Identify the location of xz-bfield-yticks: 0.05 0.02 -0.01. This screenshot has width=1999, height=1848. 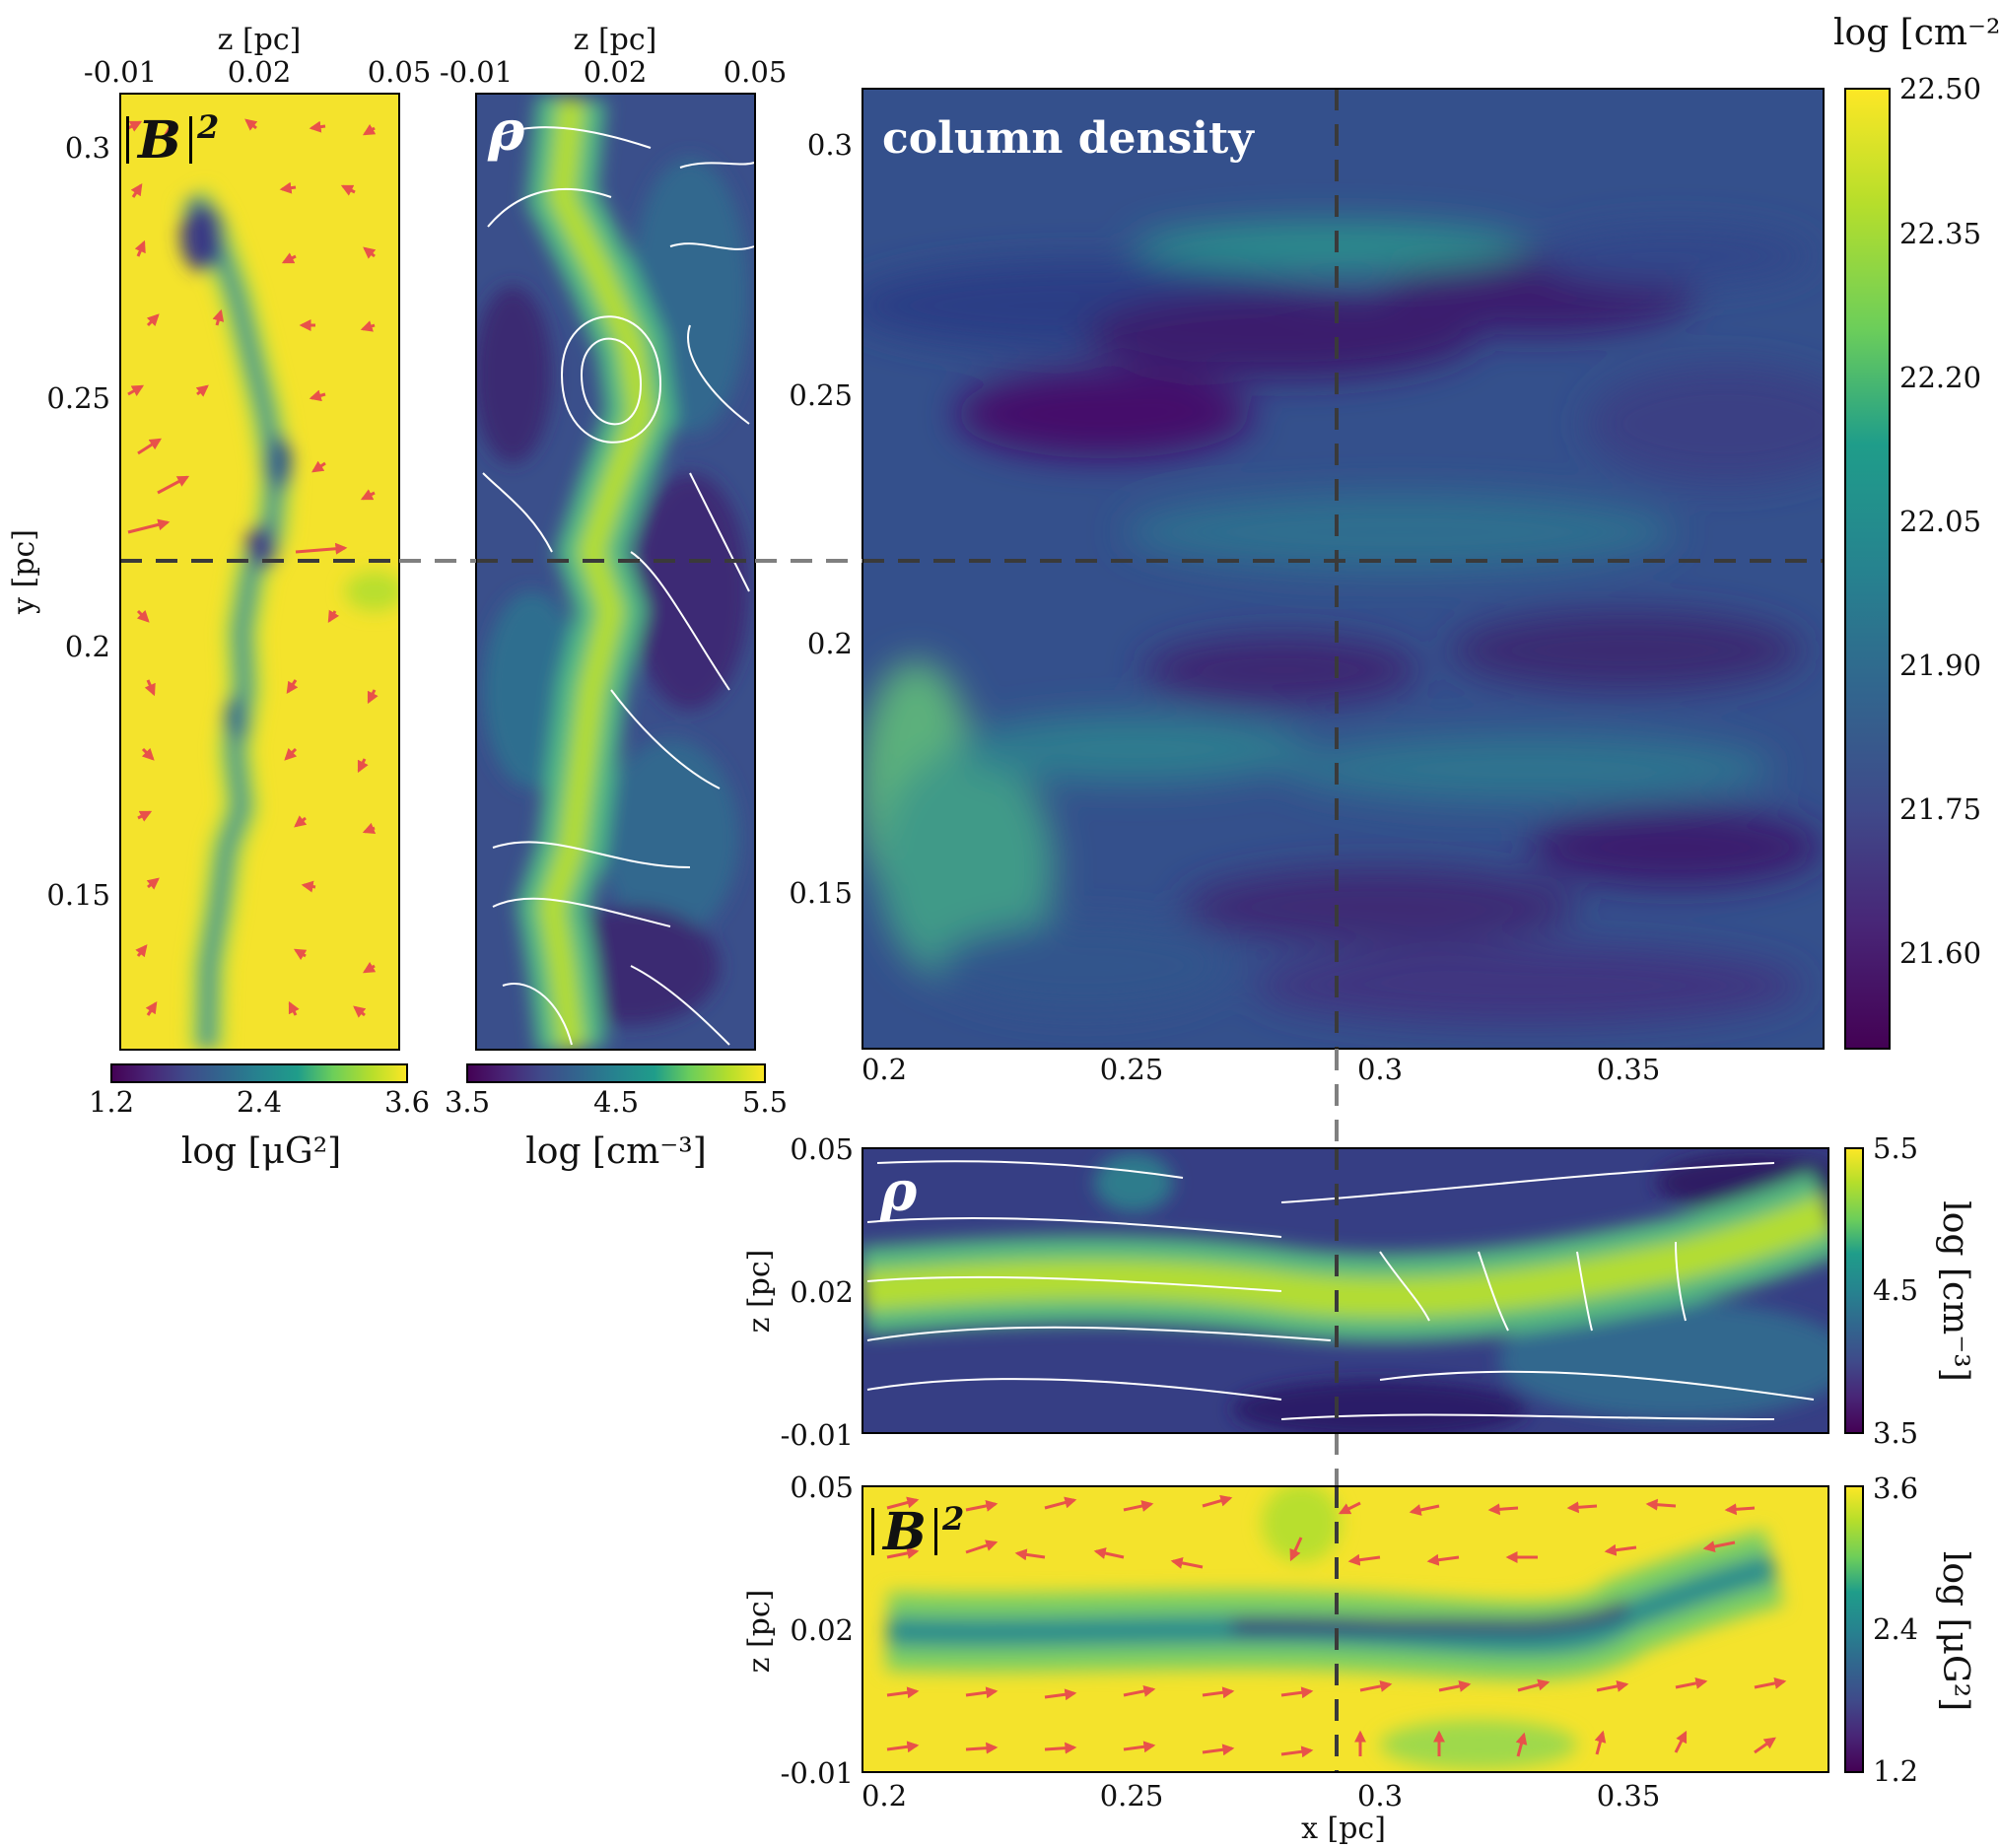
(817, 1630).